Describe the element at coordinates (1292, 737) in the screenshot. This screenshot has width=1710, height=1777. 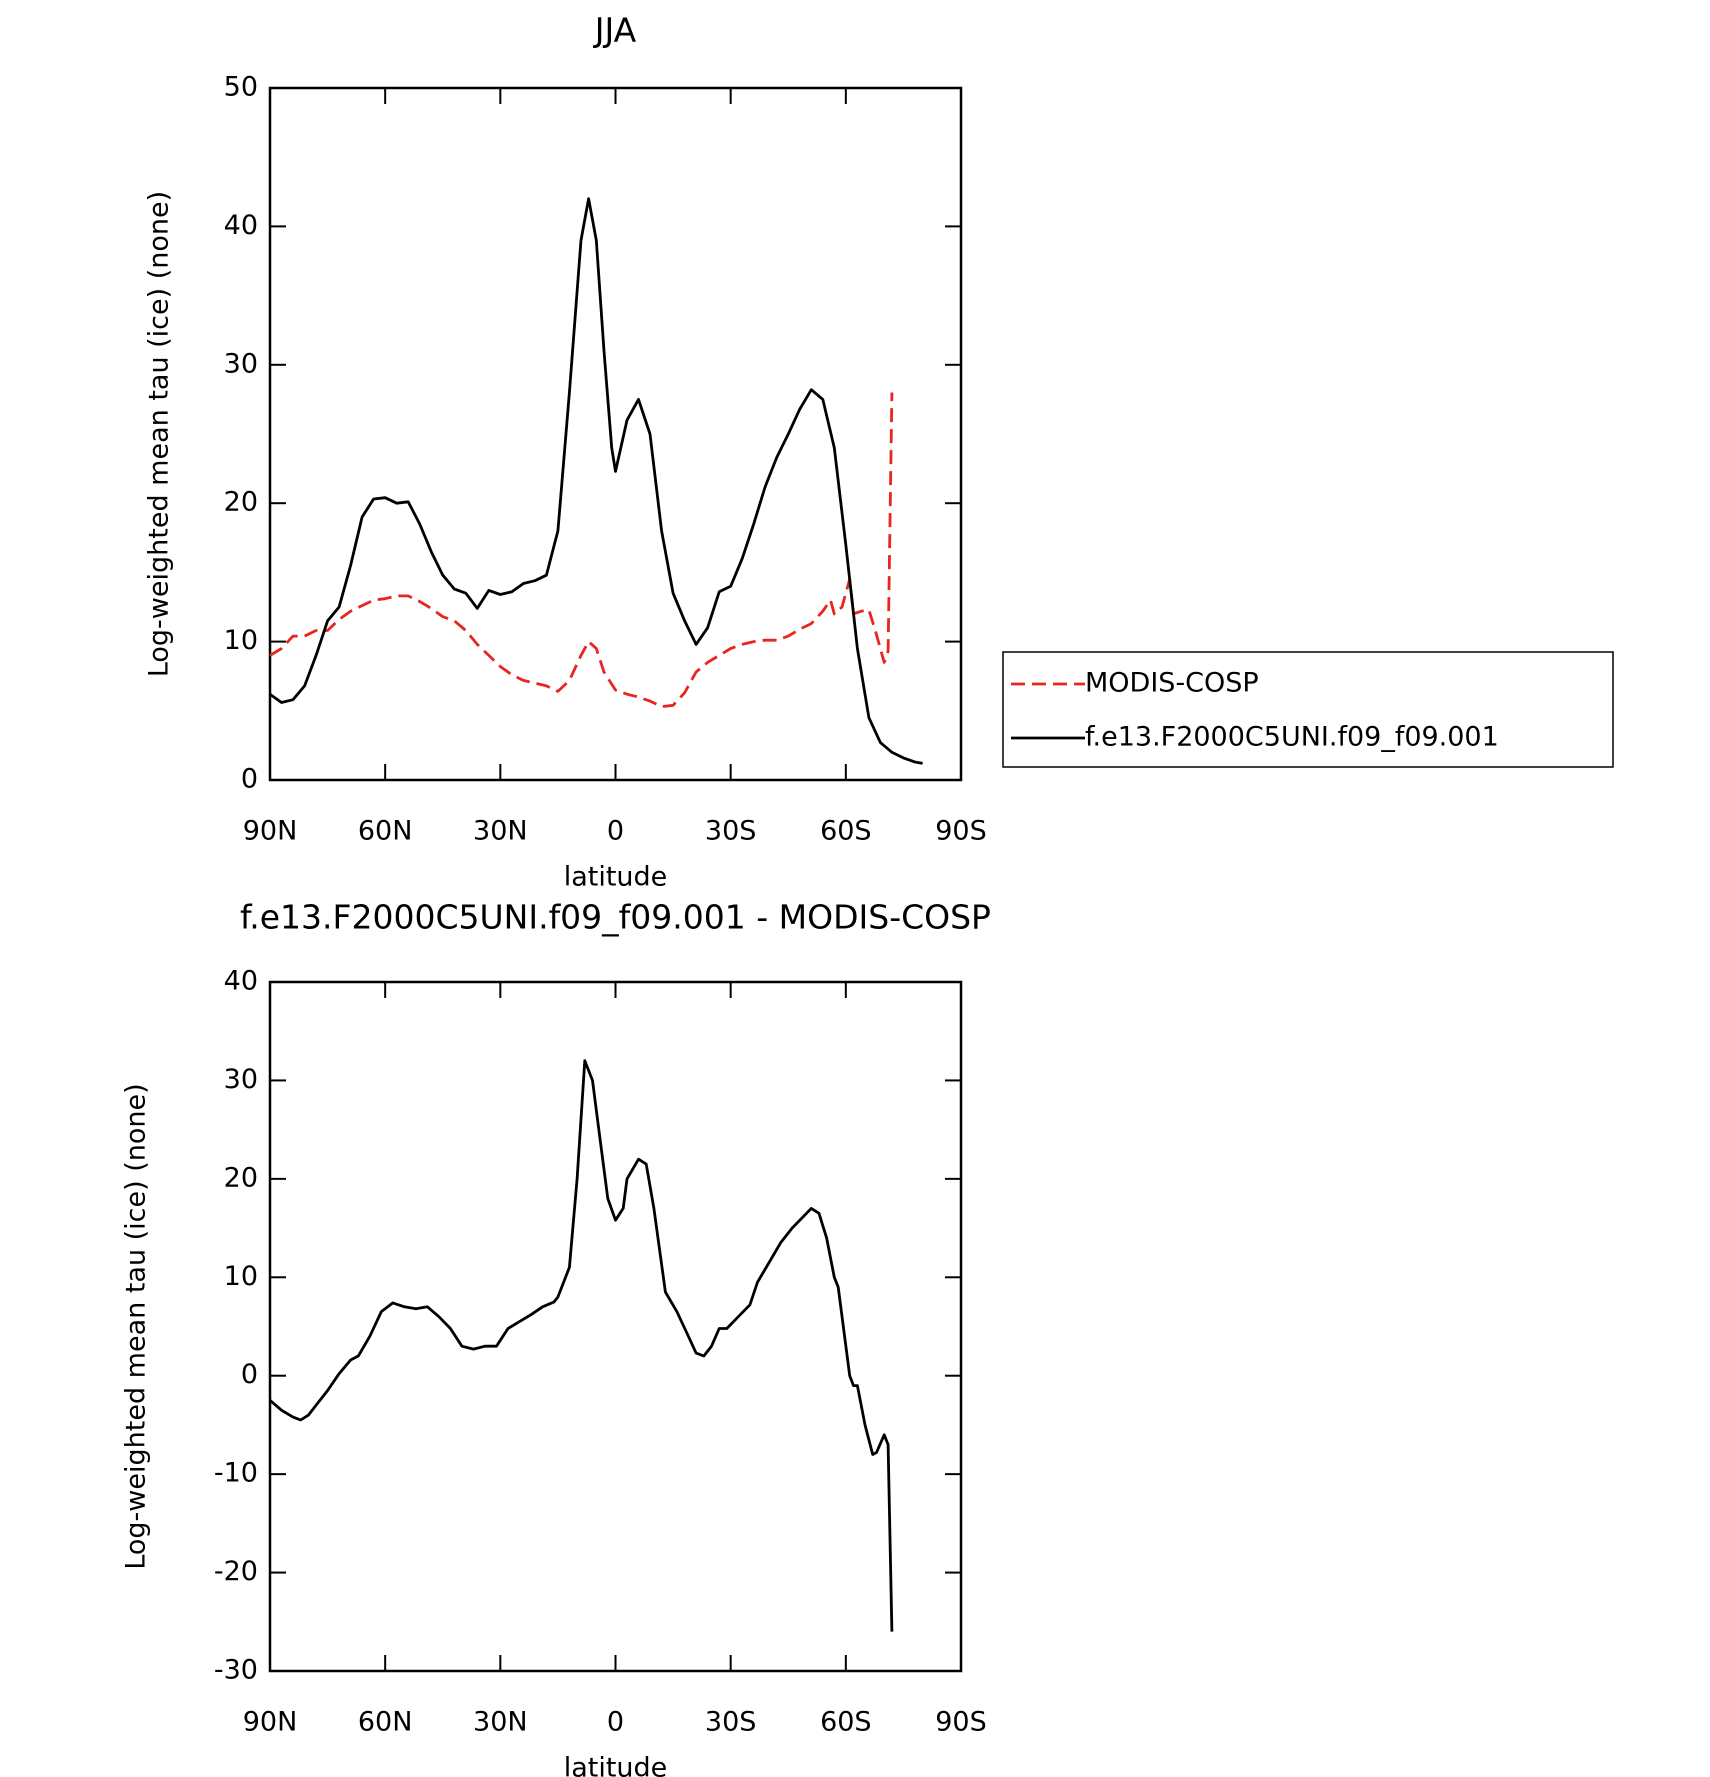
I see `legend-label: f.e13.F2000C5UNI.f09_f09.001` at that location.